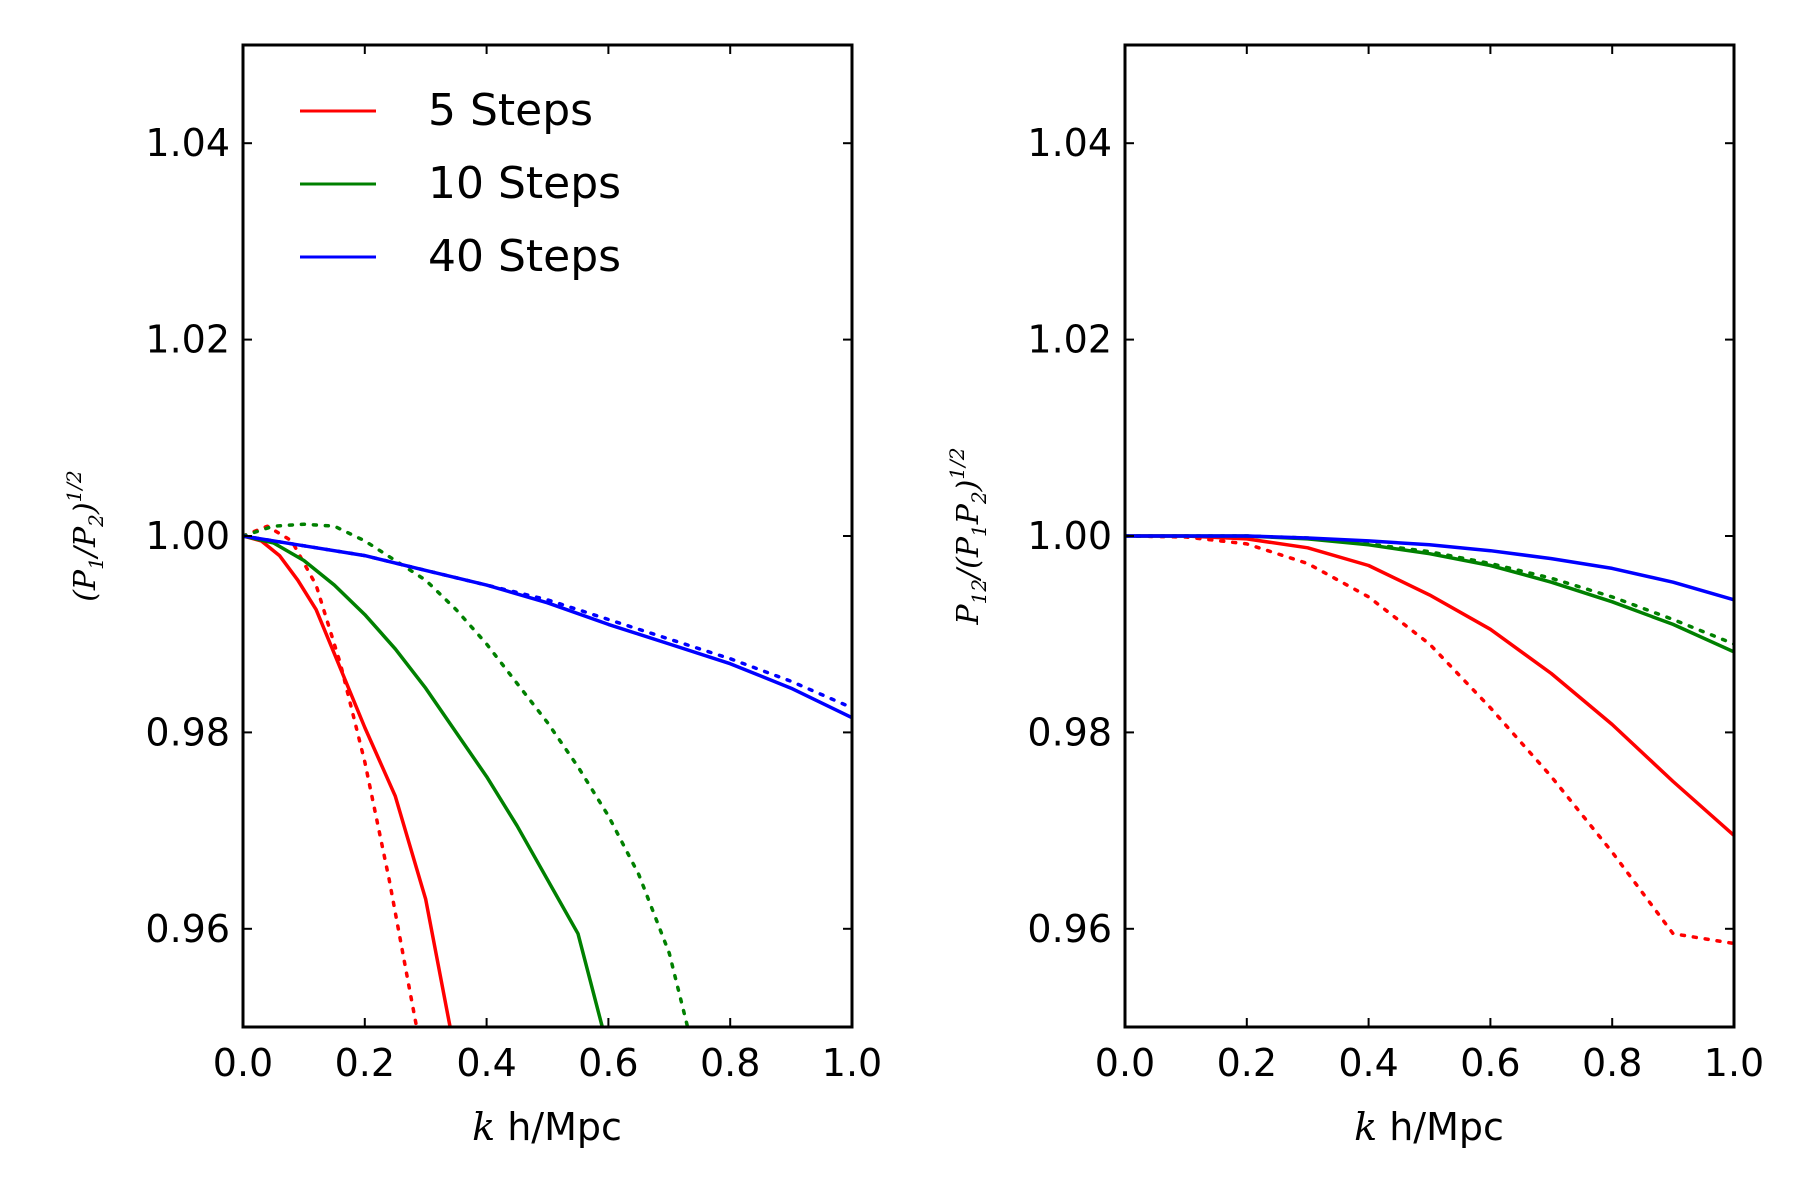  Describe the element at coordinates (1069, 536) in the screenshot. I see `right-ytick-label: 1.00` at that location.